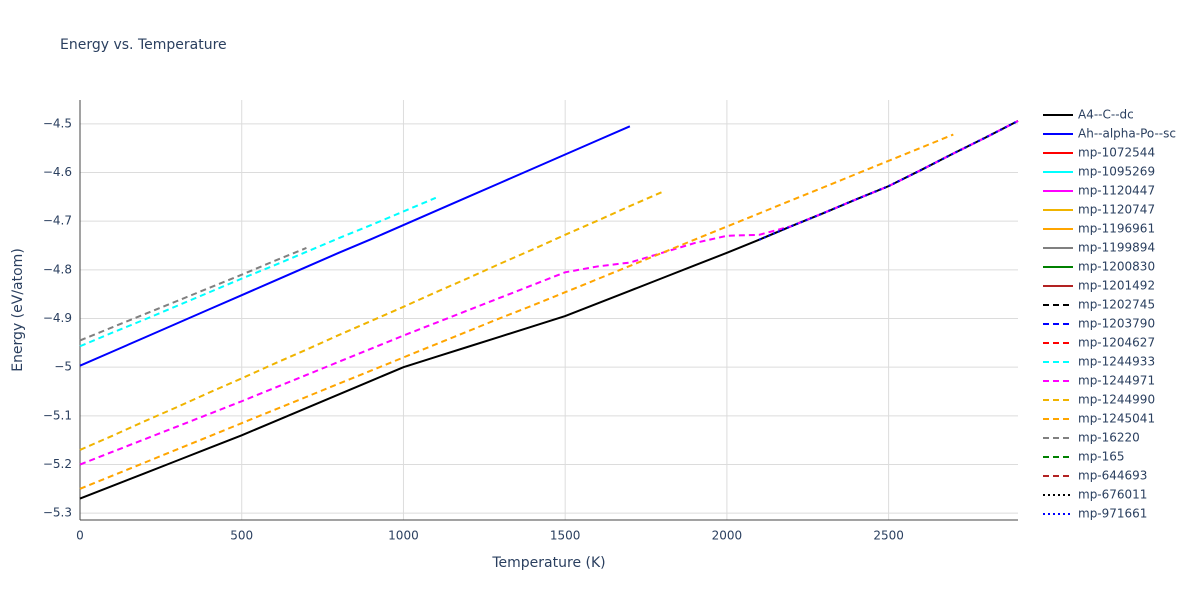 This screenshot has width=1200, height=604. I want to click on y-tick-label: −5, so click(63, 367).